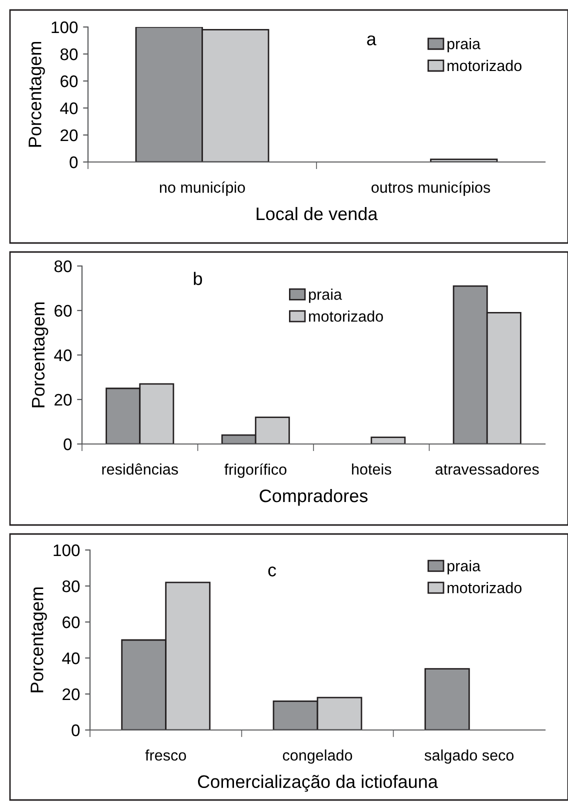  What do you see at coordinates (255, 470) in the screenshot?
I see `x-tick-label: frigorífico` at bounding box center [255, 470].